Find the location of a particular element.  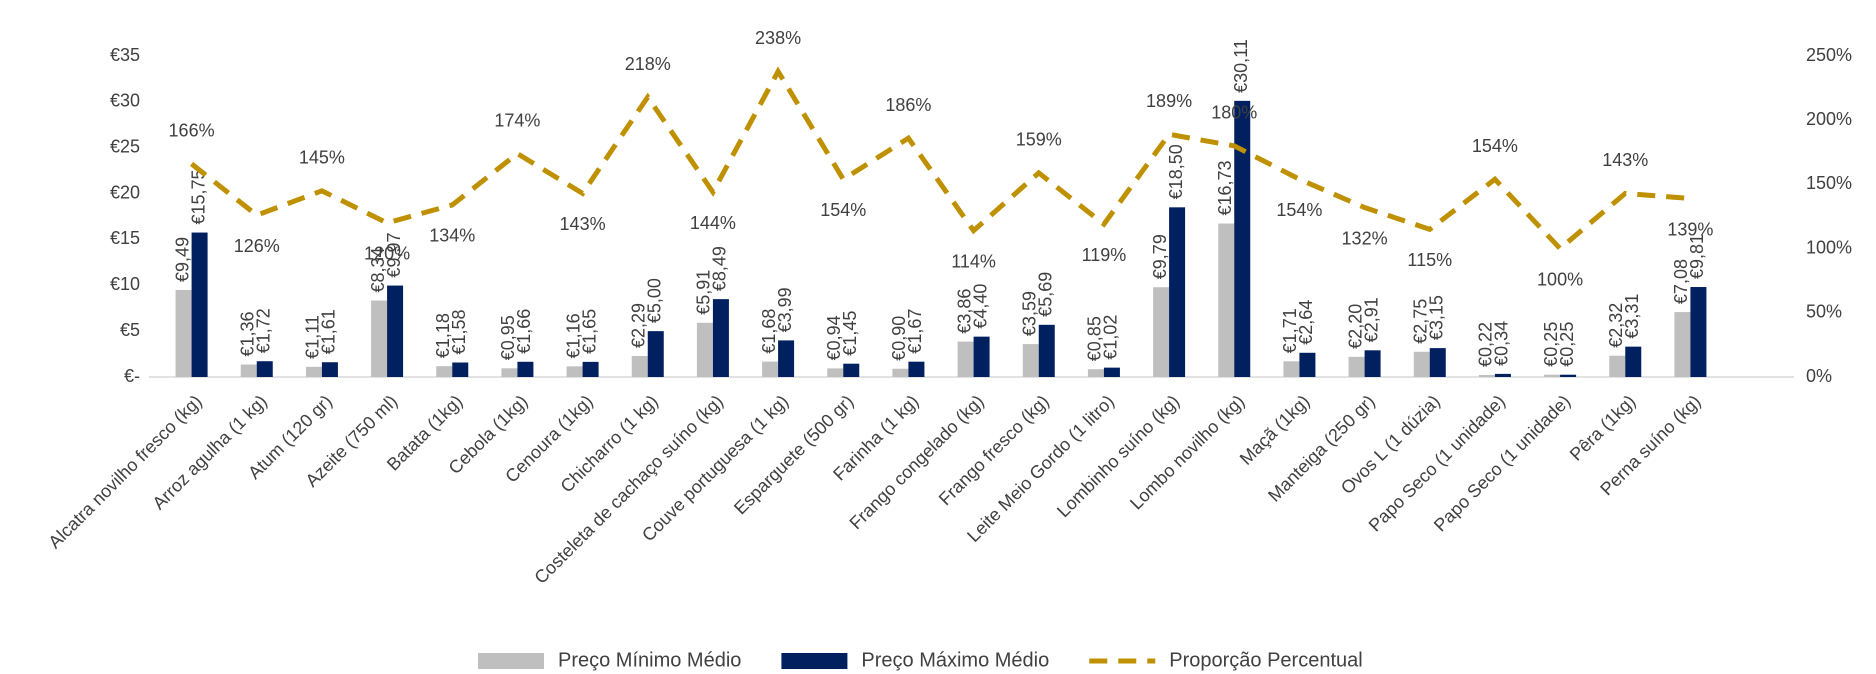

y2-tick-label: 200% is located at coordinates (1829, 119).